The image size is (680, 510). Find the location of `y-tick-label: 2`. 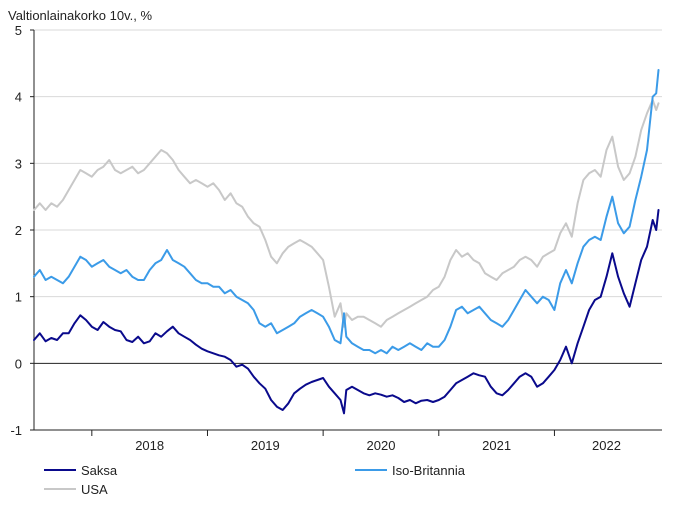

y-tick-label: 2 is located at coordinates (18, 230).